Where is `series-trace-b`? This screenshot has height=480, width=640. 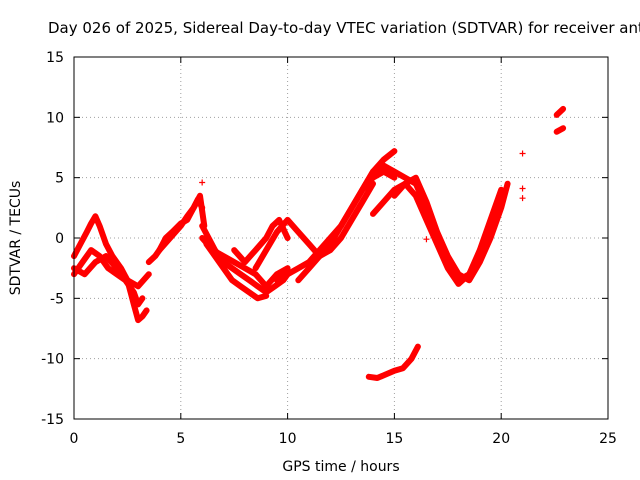 series-trace-b is located at coordinates (108, 277).